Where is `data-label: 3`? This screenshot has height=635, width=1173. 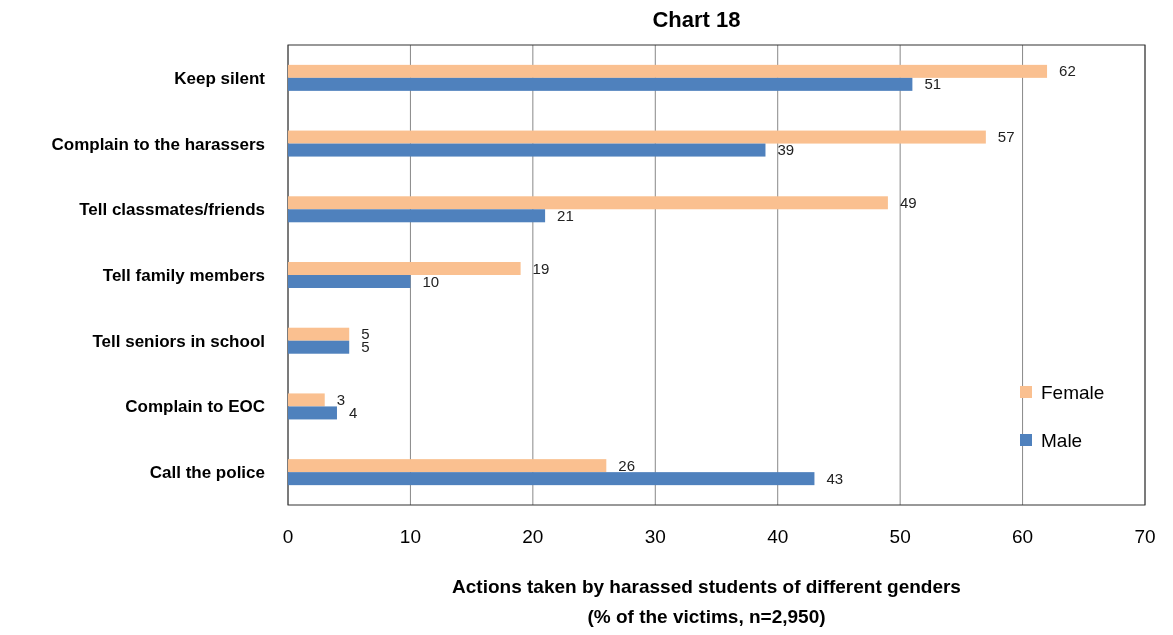 data-label: 3 is located at coordinates (341, 399).